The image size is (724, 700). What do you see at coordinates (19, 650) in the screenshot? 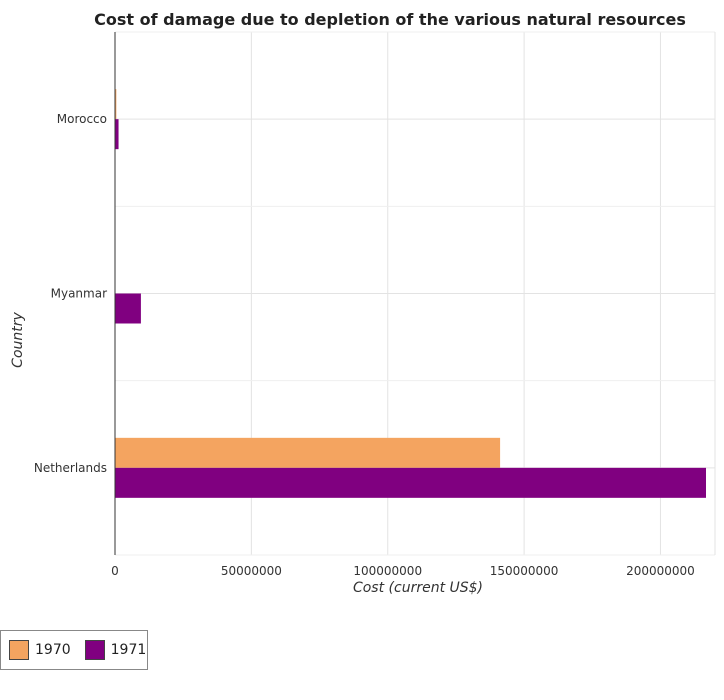
I see `legend-swatch-1970` at bounding box center [19, 650].